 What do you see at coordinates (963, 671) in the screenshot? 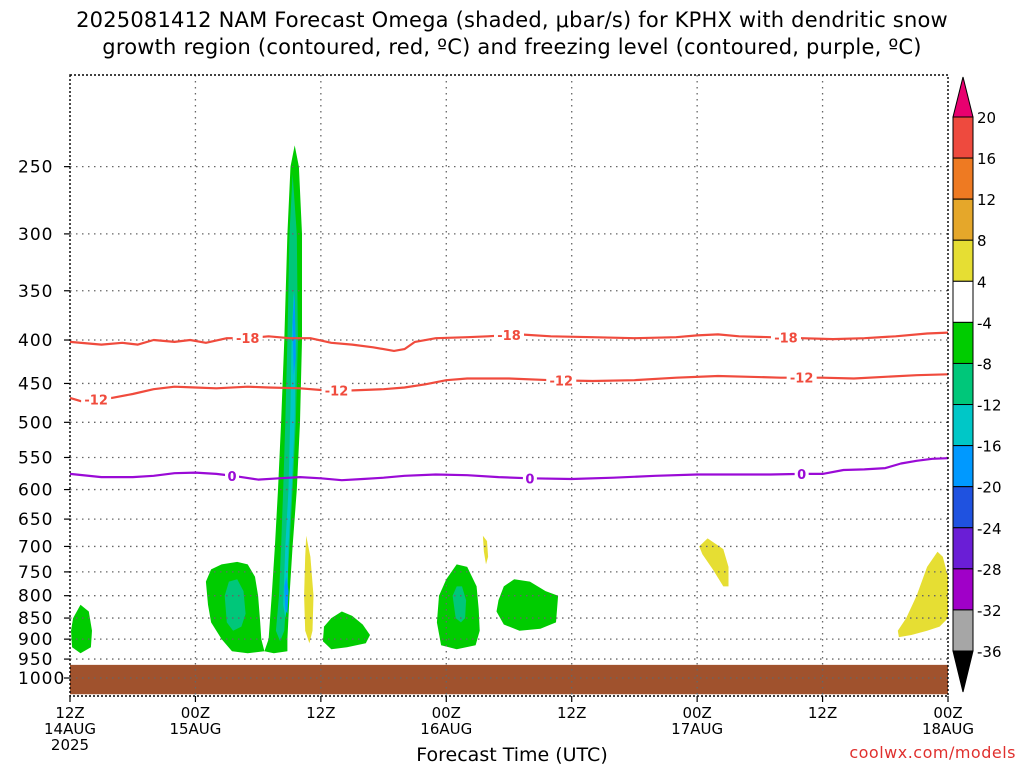
I see `colorbar-bottom-arrow` at bounding box center [963, 671].